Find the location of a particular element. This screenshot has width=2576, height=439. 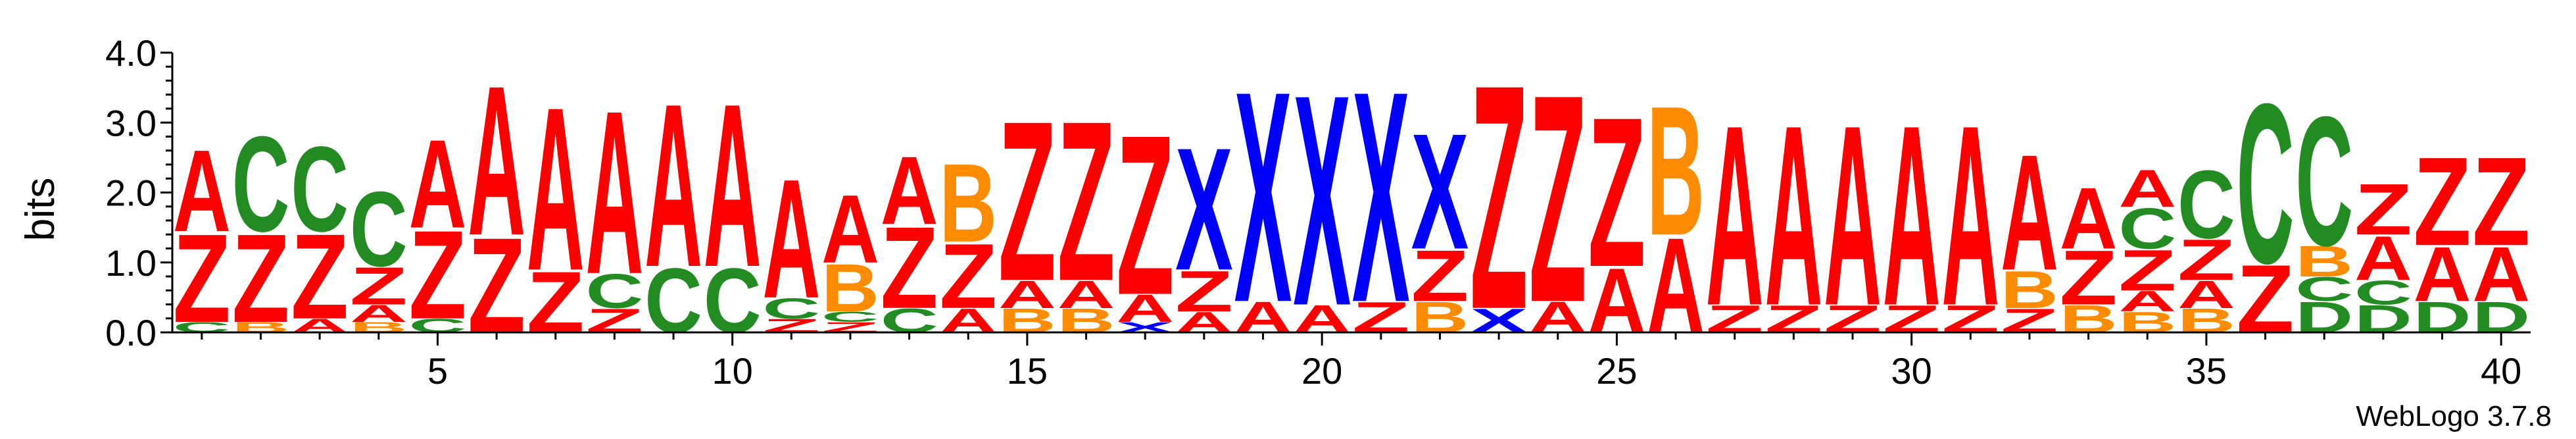

logo-column: XAZ is located at coordinates (1145, 215).